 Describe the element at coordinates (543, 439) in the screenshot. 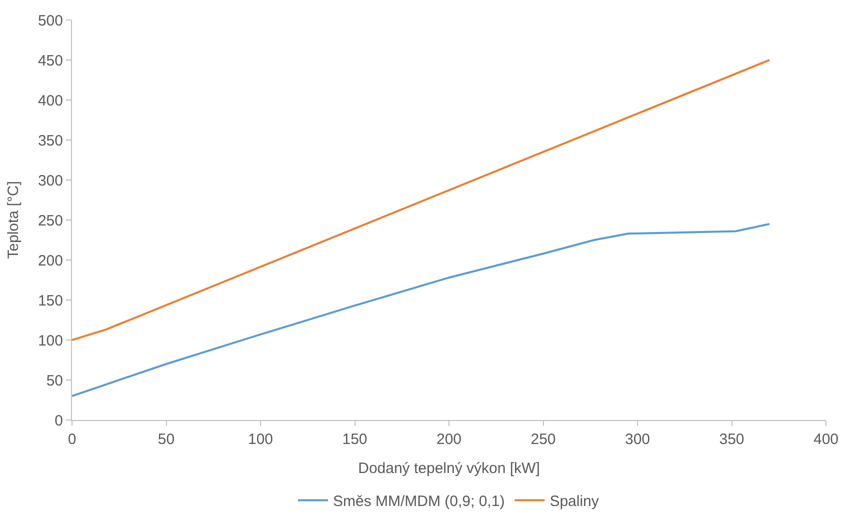

I see `x-tick-label: 250` at that location.